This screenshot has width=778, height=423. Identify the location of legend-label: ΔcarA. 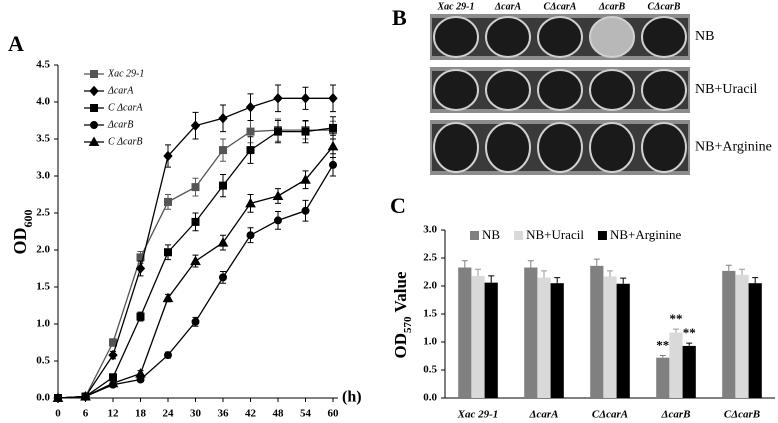
(120, 90).